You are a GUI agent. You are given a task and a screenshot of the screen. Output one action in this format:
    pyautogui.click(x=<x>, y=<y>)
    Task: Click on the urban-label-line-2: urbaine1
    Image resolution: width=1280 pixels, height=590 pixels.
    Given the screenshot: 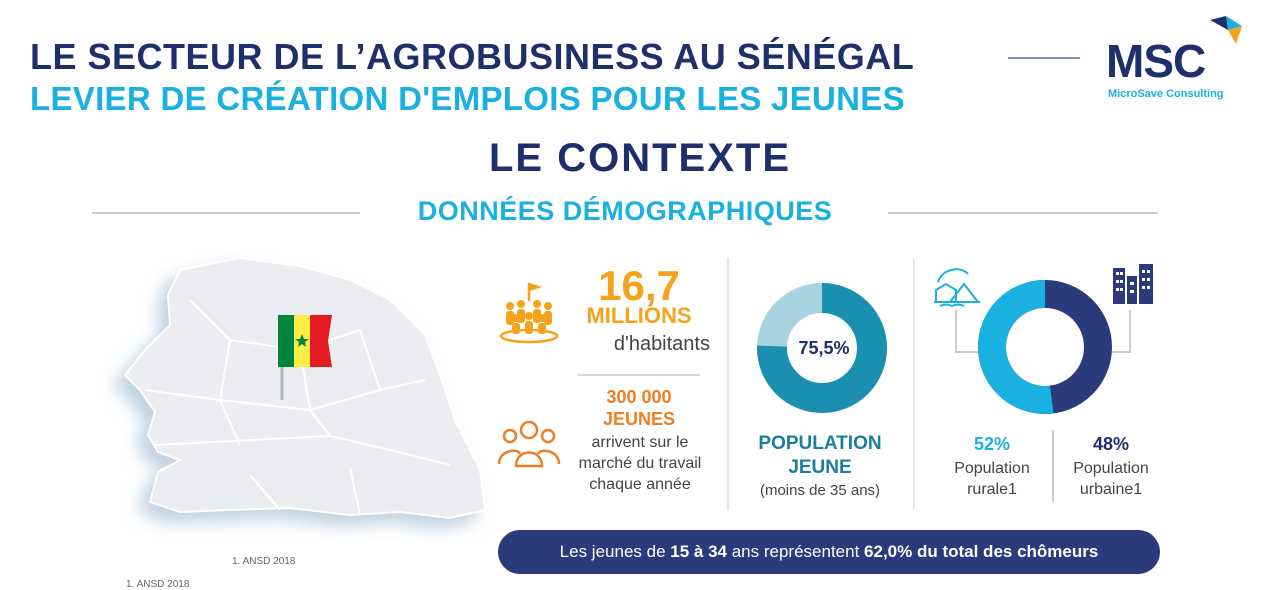 What is the action you would take?
    pyautogui.click(x=1111, y=489)
    